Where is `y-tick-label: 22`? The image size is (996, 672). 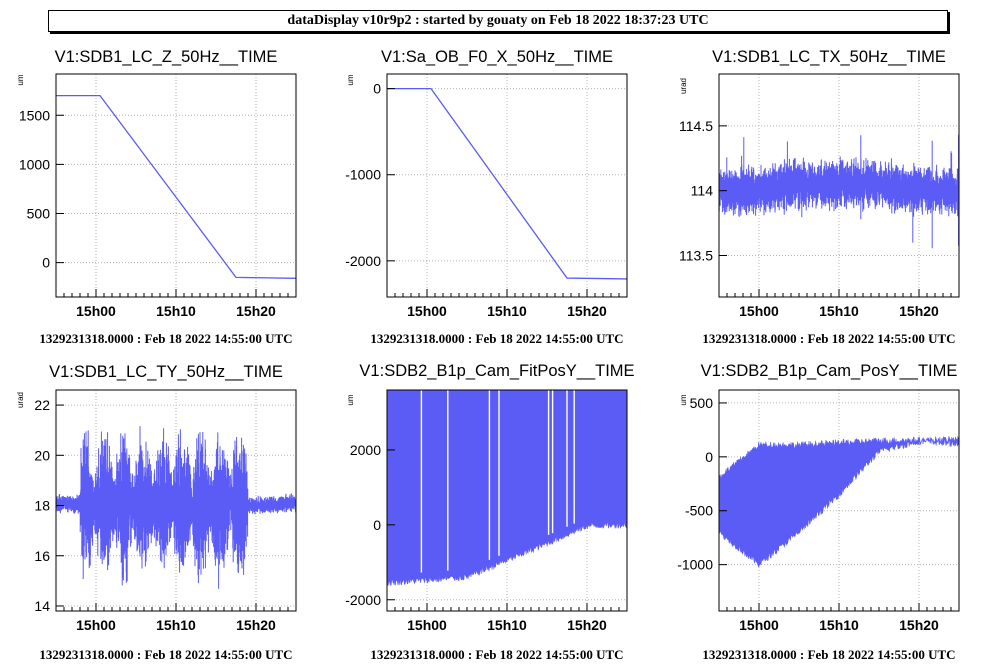 y-tick-label: 22 is located at coordinates (42, 405).